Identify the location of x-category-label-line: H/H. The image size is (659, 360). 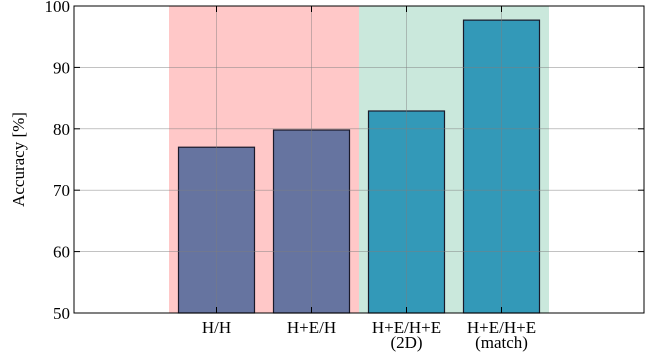
(216, 327).